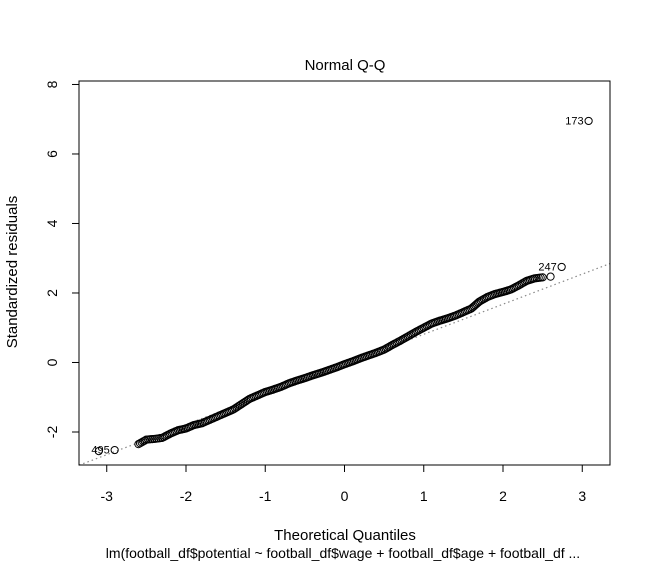 Image resolution: width=651 pixels, height=564 pixels. I want to click on x-tick-label: -1, so click(265, 496).